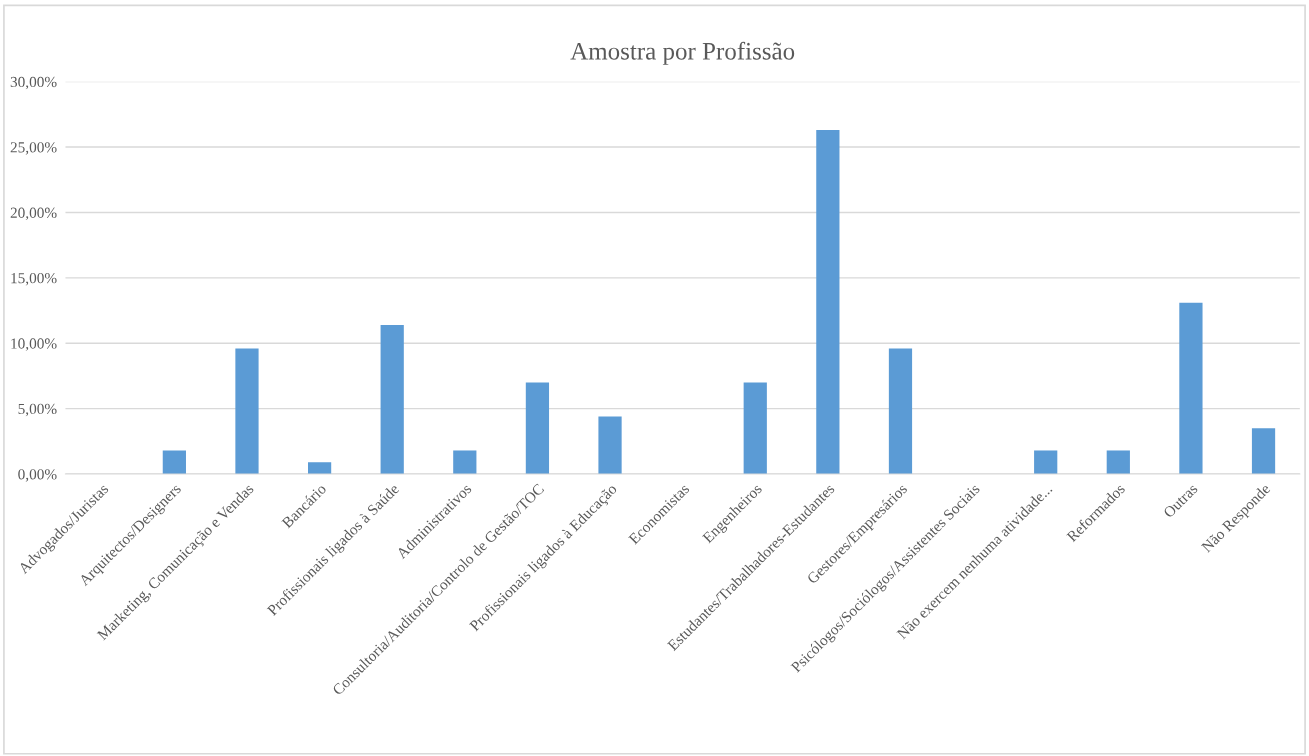  What do you see at coordinates (37, 410) in the screenshot?
I see `y-tick-label: 5,00%` at bounding box center [37, 410].